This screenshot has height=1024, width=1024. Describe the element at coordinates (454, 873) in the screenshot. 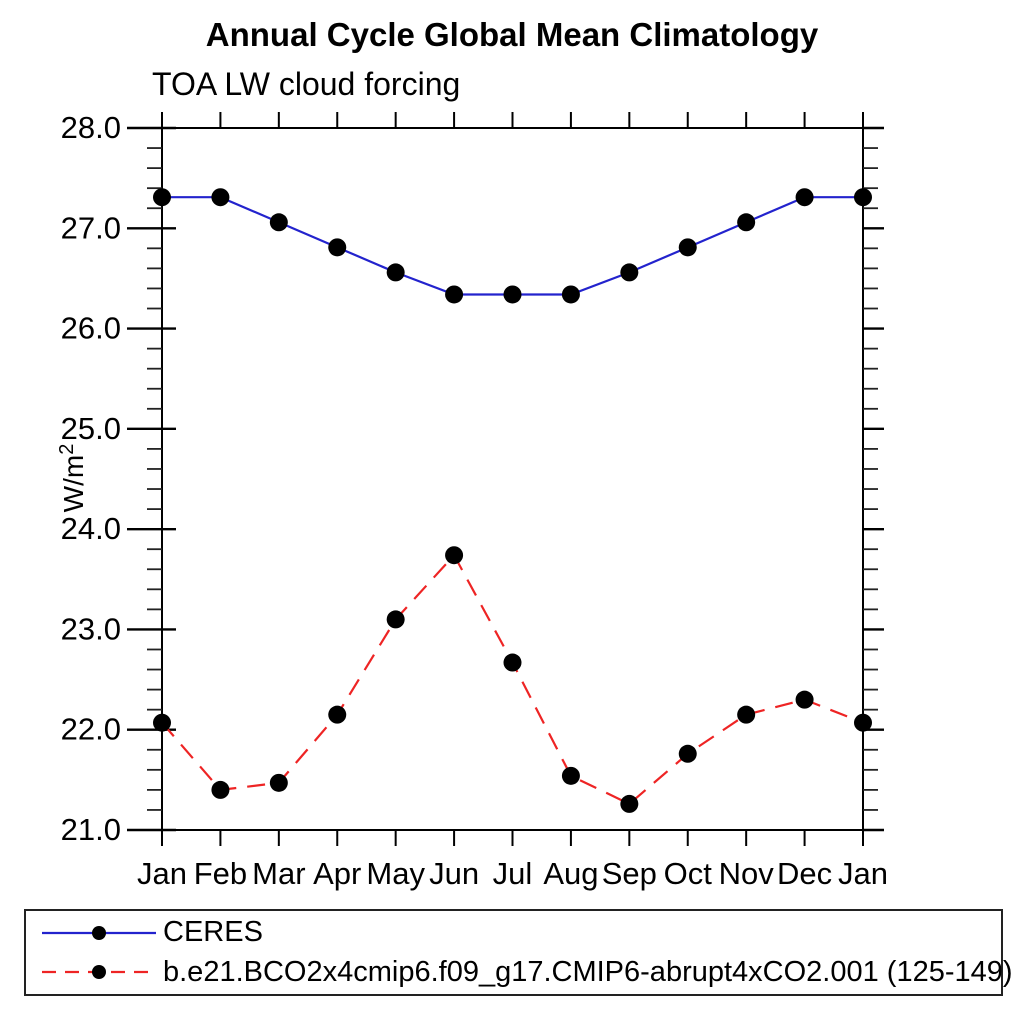

I see `x-tick-label: Jun` at that location.